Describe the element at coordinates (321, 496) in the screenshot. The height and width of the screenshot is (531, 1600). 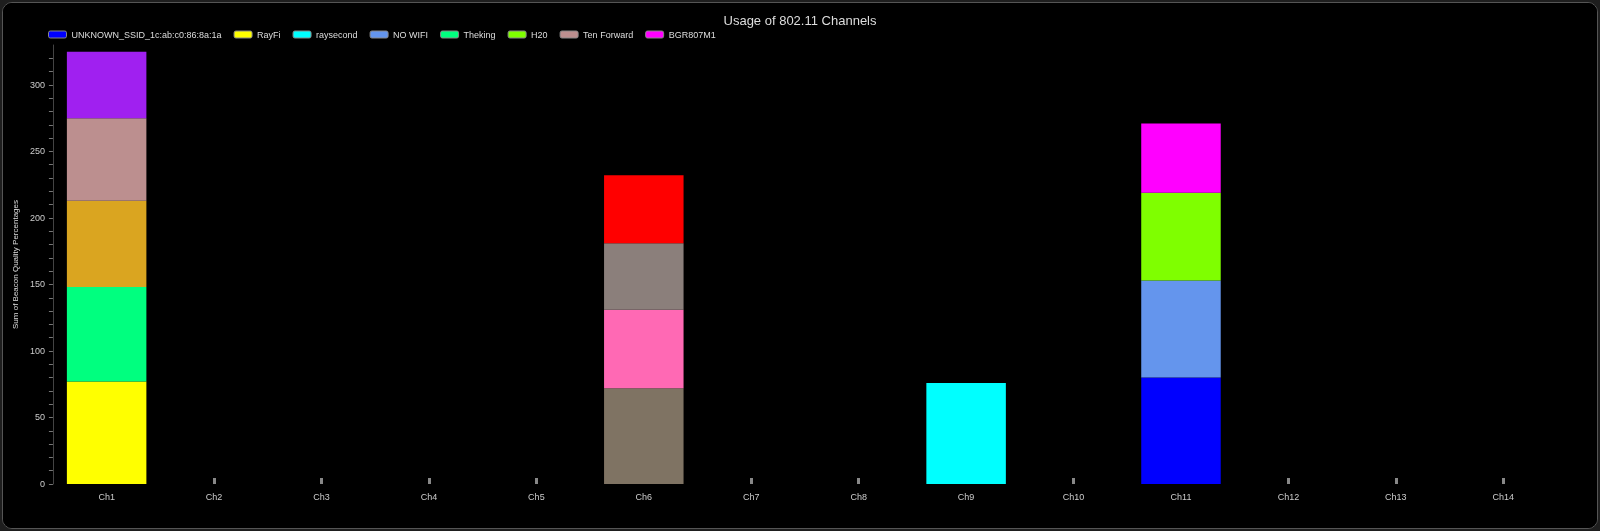
I see `x-tick-label: Ch3` at that location.